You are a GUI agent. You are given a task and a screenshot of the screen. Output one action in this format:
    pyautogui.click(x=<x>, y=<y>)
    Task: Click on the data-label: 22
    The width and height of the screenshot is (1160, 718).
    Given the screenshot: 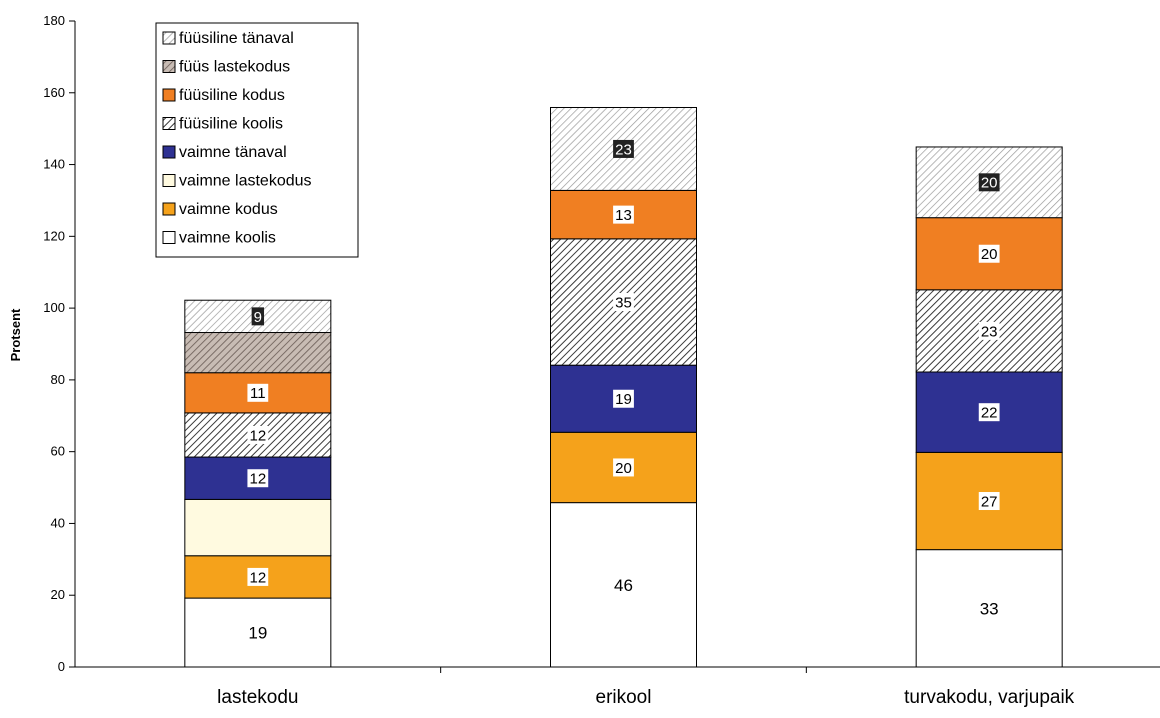 What is the action you would take?
    pyautogui.click(x=989, y=413)
    